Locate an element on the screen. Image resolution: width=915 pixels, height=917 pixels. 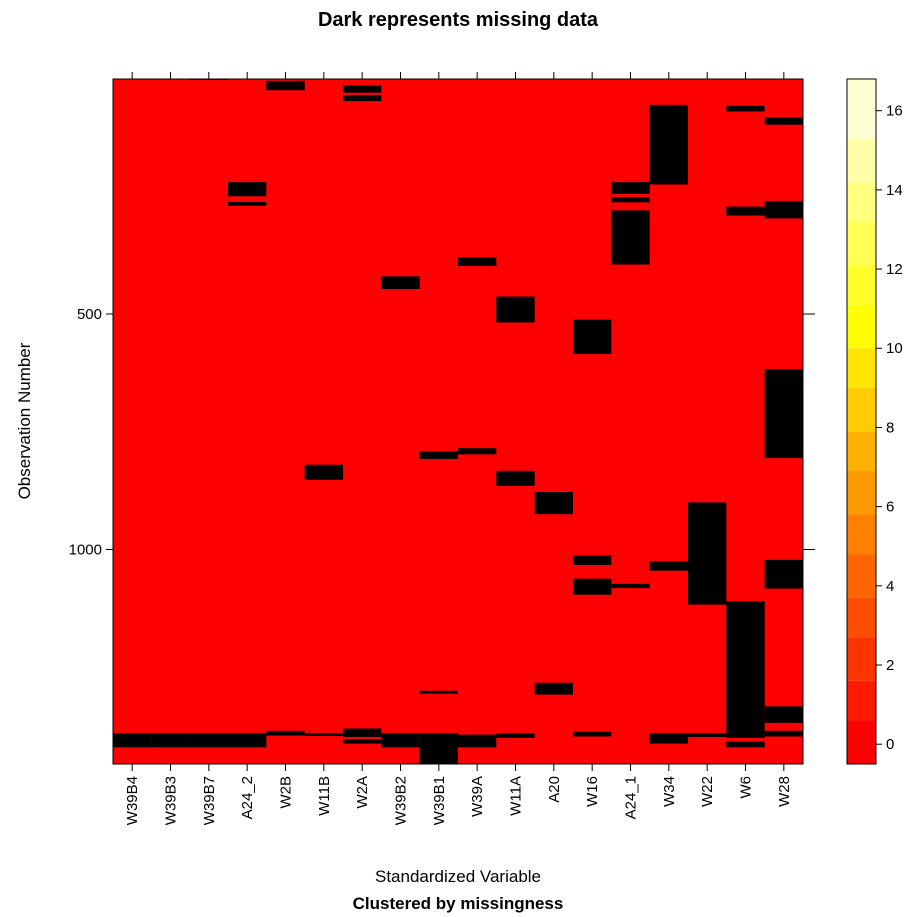
colorbar-tick-label-2: 2 is located at coordinates (890, 665).